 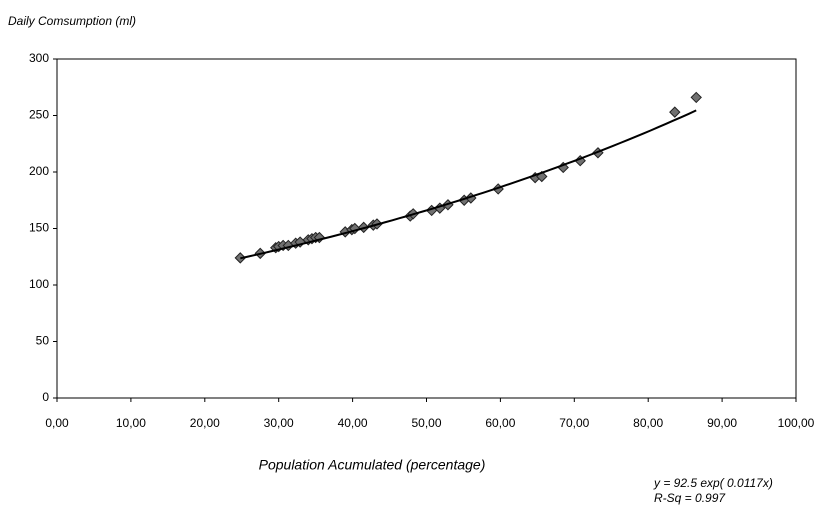 I want to click on y-tick-label: 50, so click(x=43, y=341).